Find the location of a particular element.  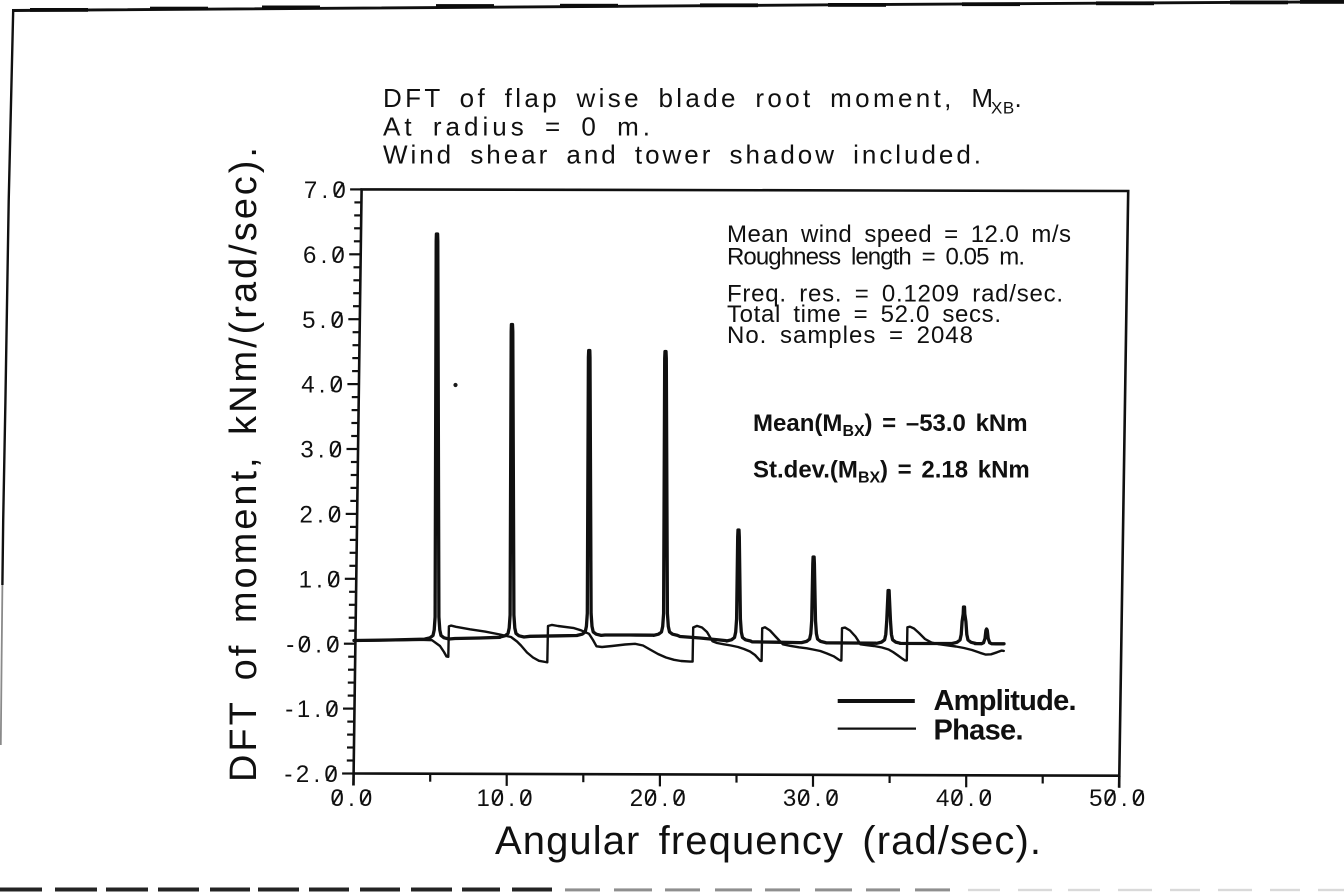

svg-text: No. samples = 2048 is located at coordinates (850, 335).